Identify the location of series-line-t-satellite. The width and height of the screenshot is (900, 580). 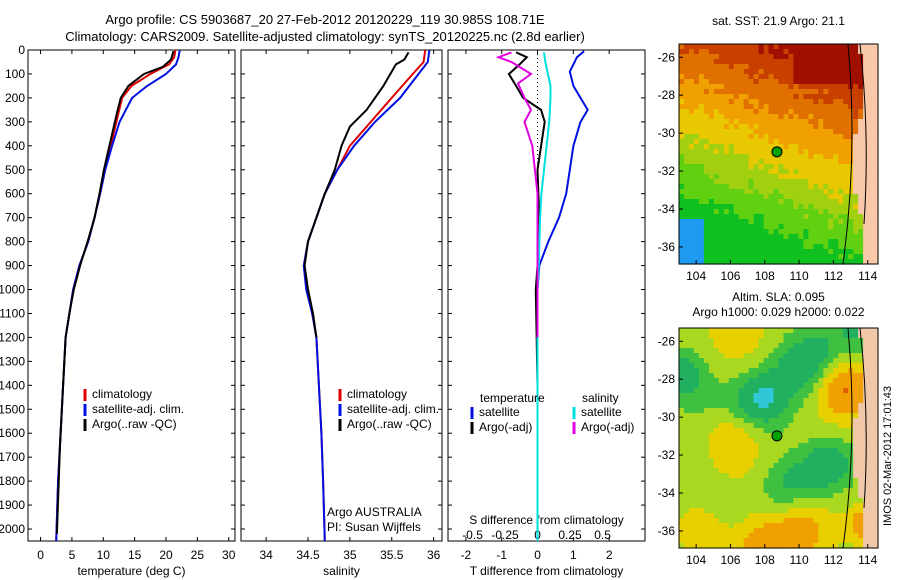
(562, 295).